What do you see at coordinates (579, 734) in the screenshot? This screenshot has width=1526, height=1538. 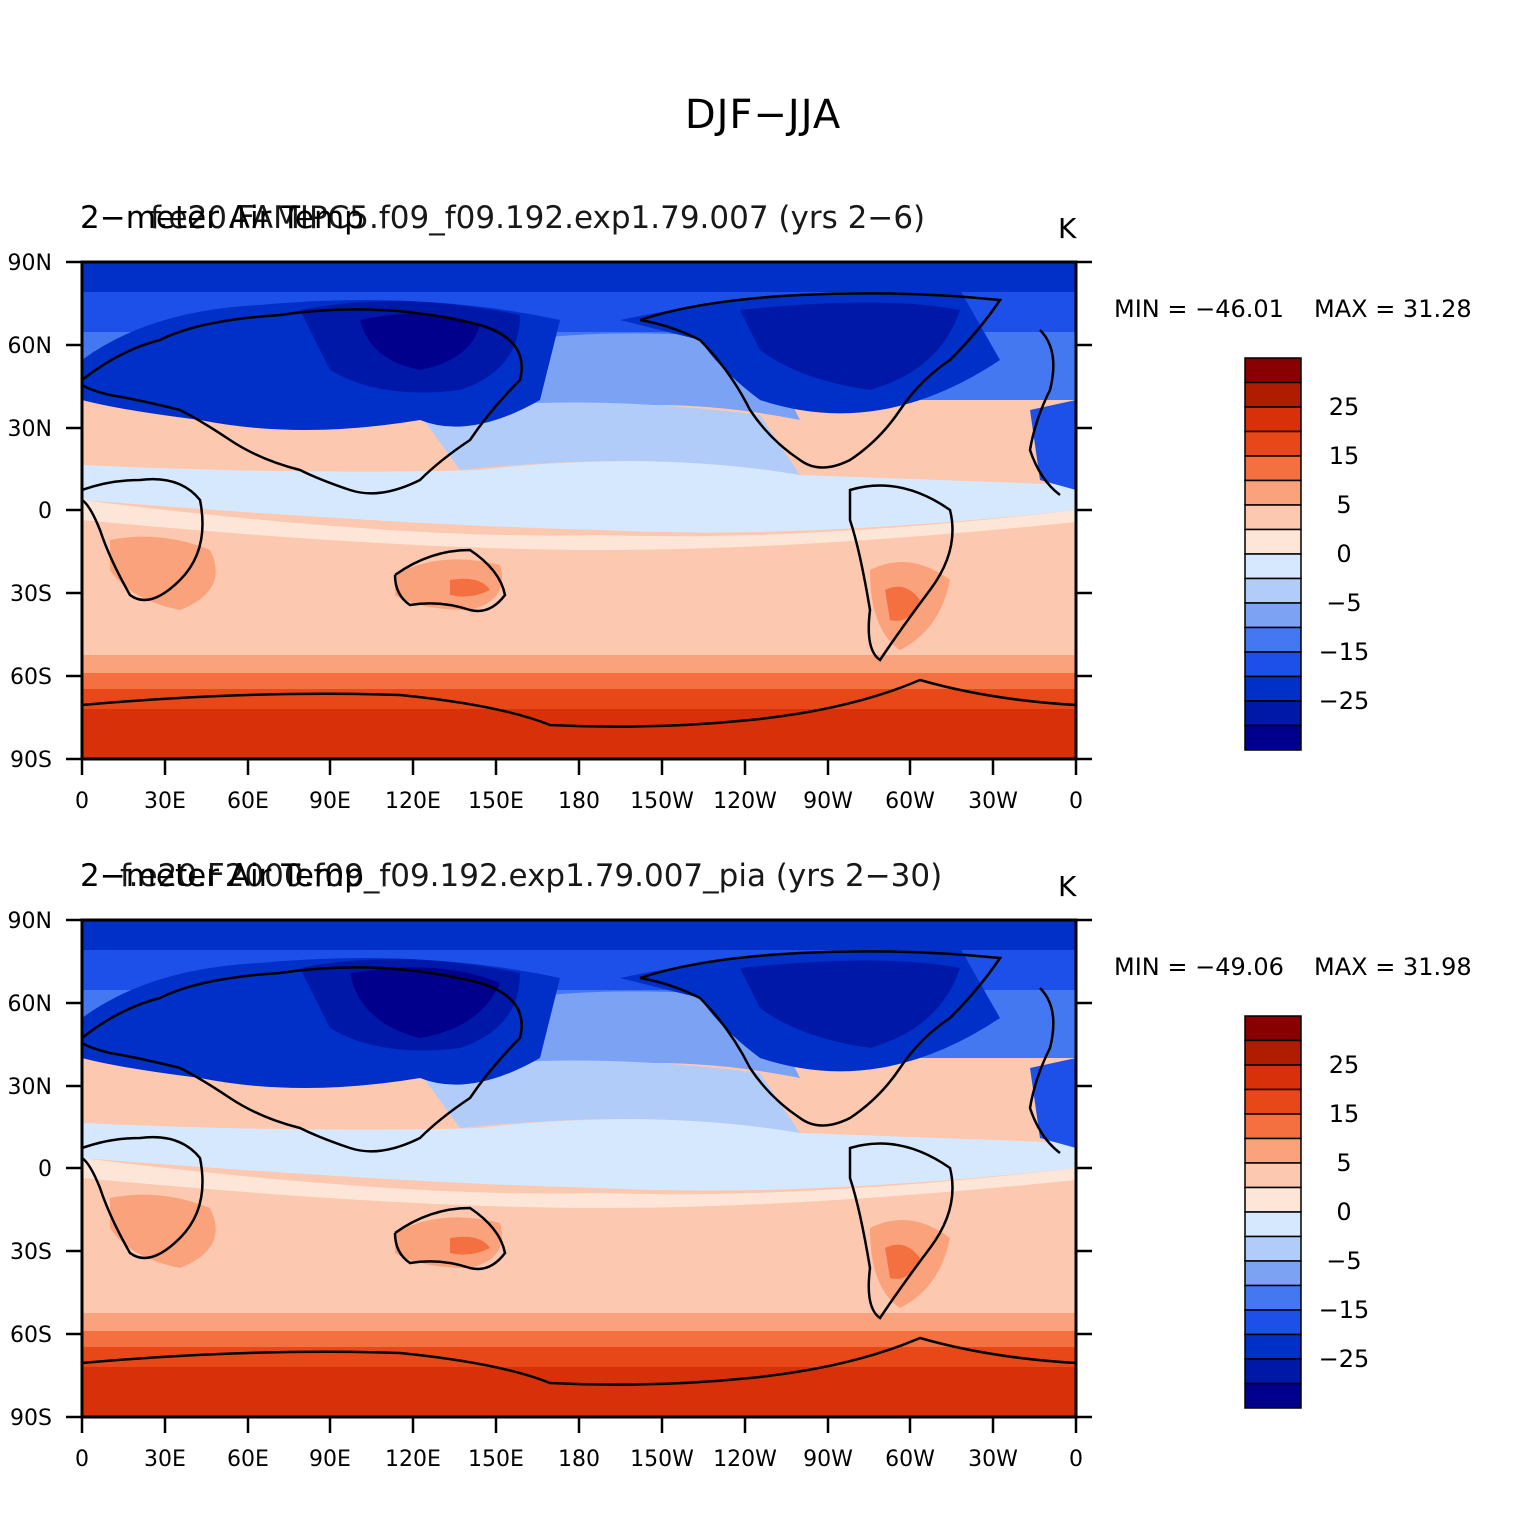 I see `band-antarctic` at bounding box center [579, 734].